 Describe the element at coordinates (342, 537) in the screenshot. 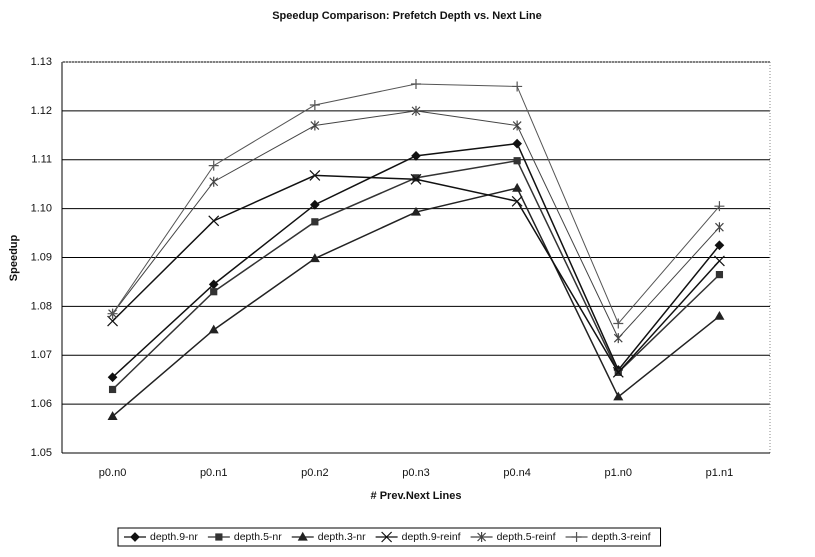

I see `legend-label: depth.3-nr` at that location.